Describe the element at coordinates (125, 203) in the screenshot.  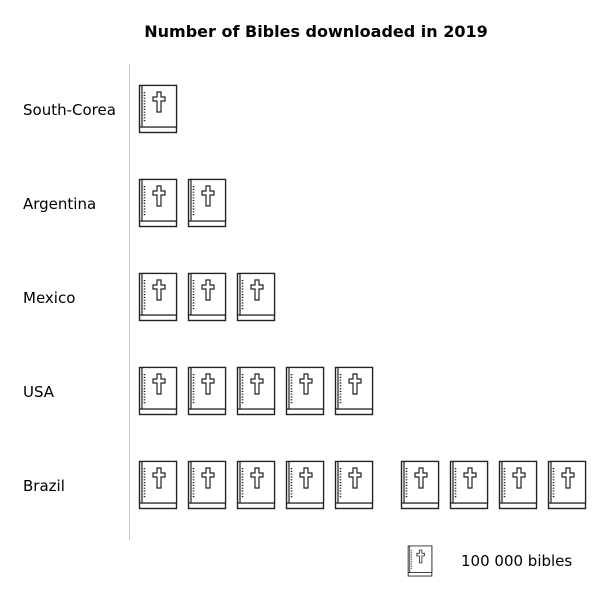
I see `row-argentina: Argentina` at that location.